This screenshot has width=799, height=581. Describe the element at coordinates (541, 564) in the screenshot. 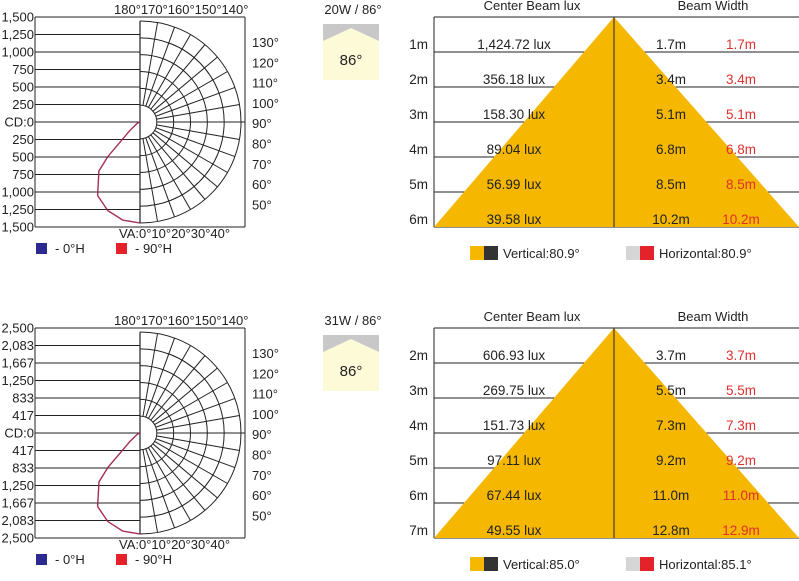

I see `vertical-angle-label: Vertical:85.0°` at that location.